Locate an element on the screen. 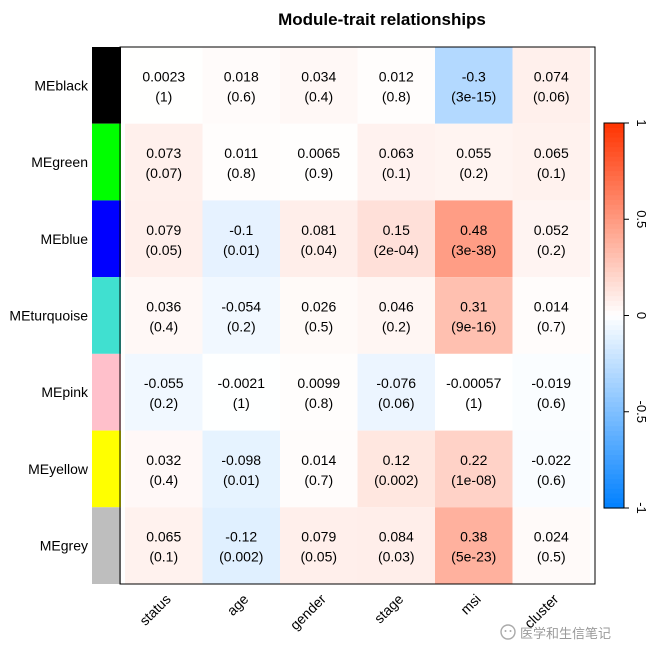 The width and height of the screenshot is (660, 660). cell-pvalue-label: (5e-23) is located at coordinates (473, 557).